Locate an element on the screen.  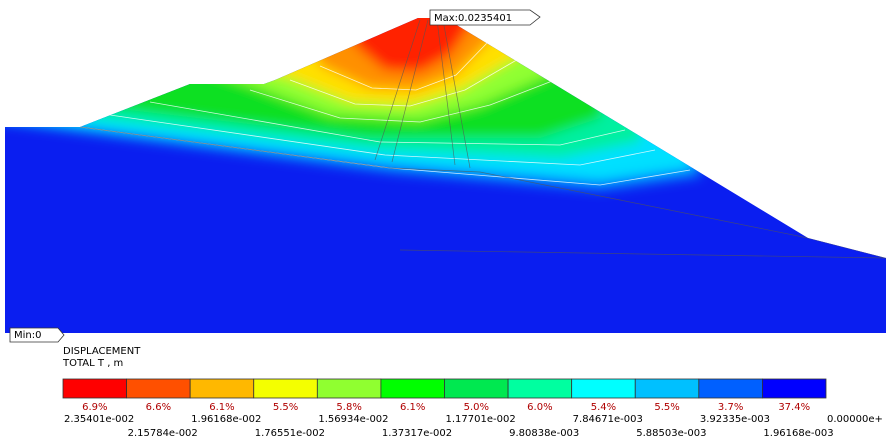
legend-value: 1.96168e-003 is located at coordinates (798, 433).